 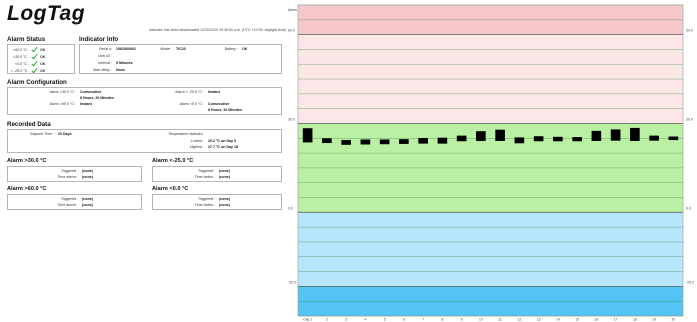 I want to click on alarm-status-row: <0.0 °C : OK, so click(x=28, y=63).